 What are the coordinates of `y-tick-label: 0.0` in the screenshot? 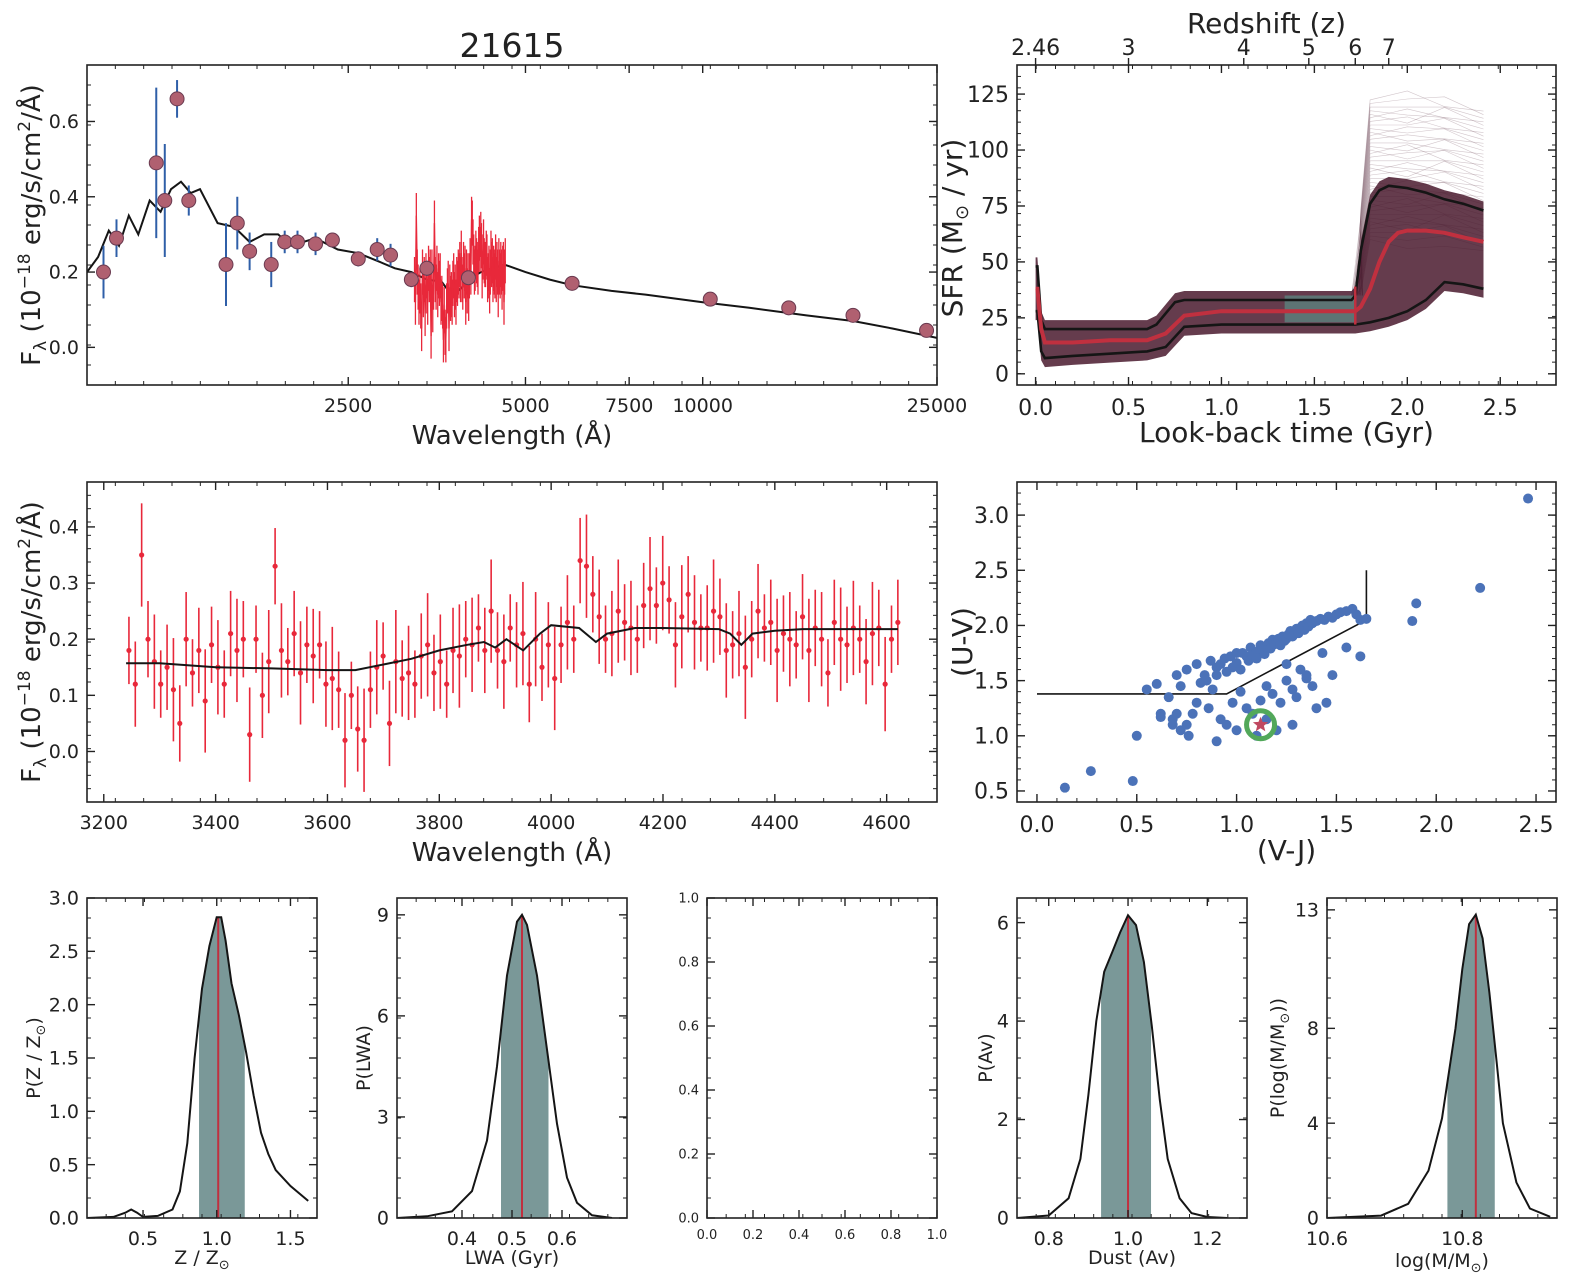 It's located at (688, 1219).